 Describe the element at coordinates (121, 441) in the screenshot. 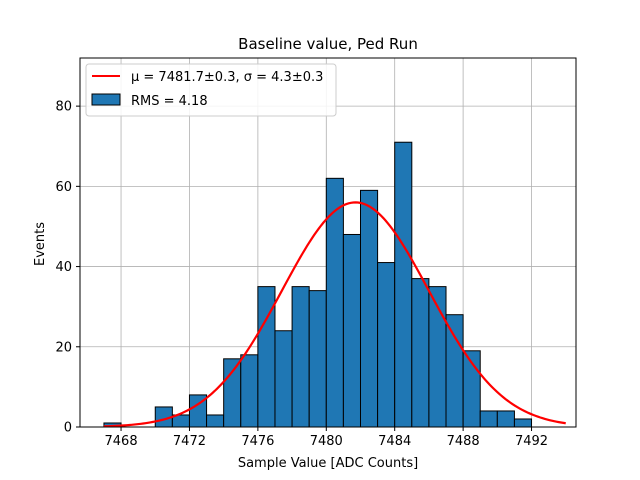

I see `x-tick-label: 7468` at that location.